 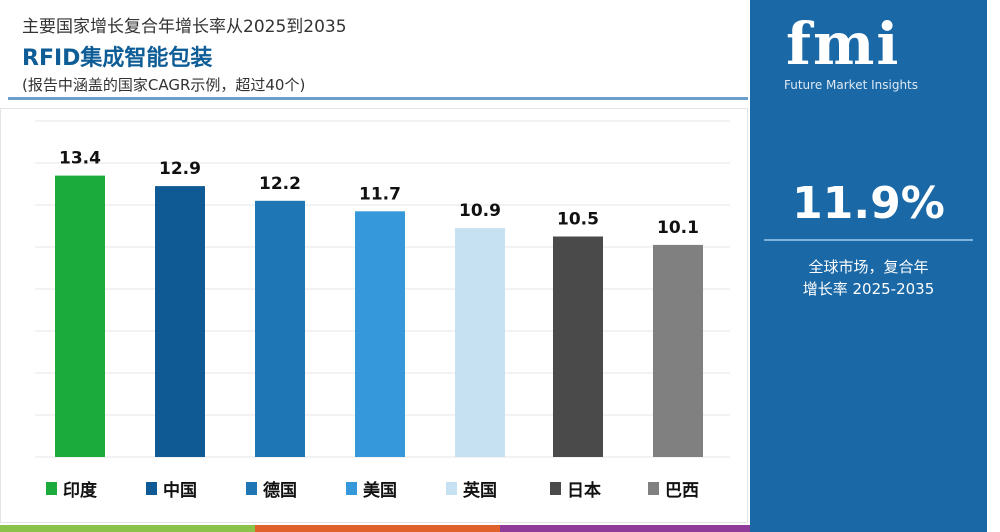 What do you see at coordinates (584, 491) in the screenshot?
I see `legend-label: 日本` at bounding box center [584, 491].